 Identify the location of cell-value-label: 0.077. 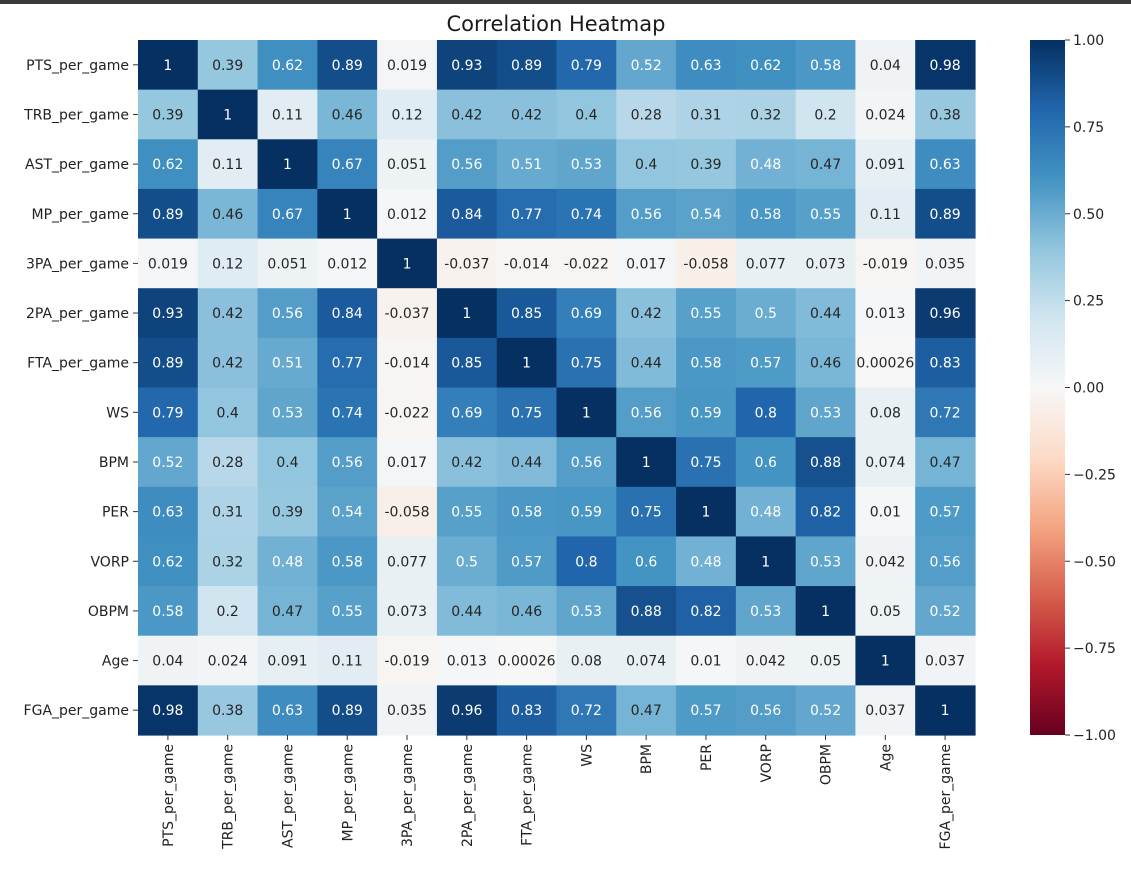
(766, 264).